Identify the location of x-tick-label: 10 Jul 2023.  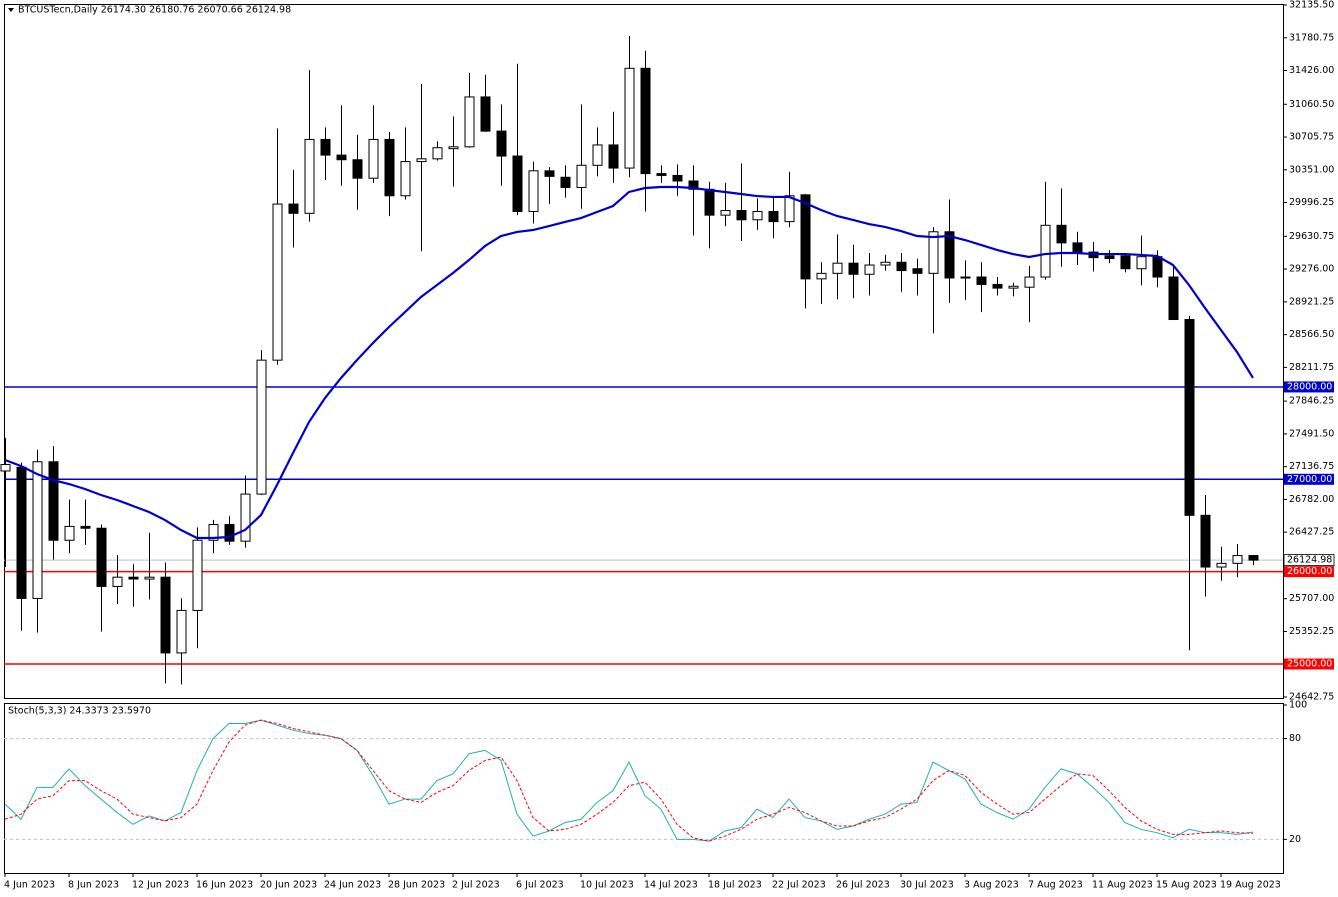
(607, 885).